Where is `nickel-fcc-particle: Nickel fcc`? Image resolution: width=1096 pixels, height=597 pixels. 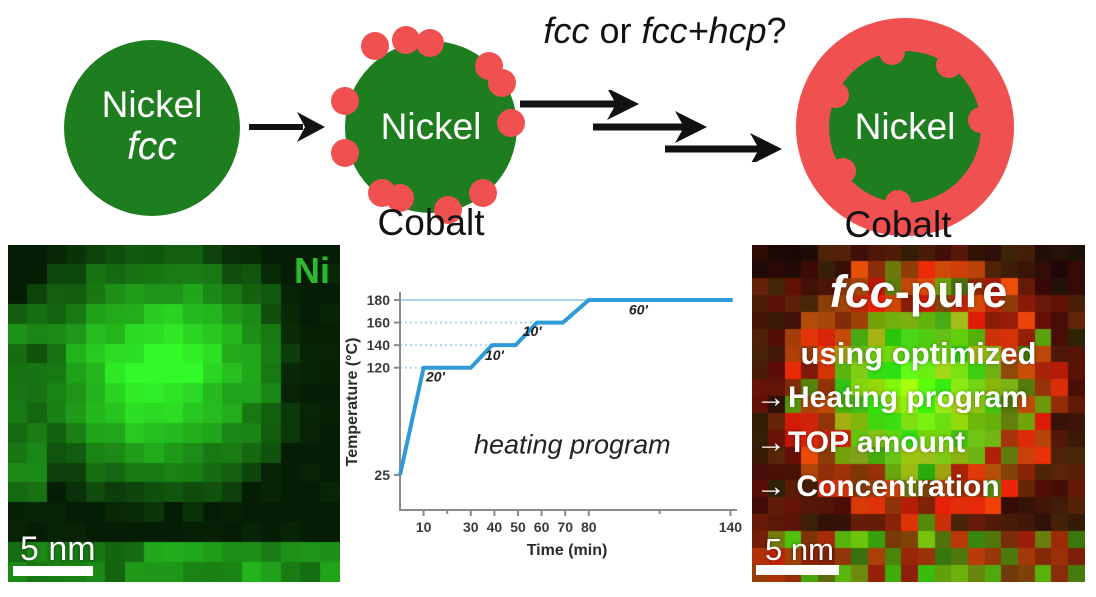
nickel-fcc-particle: Nickel fcc is located at coordinates (152, 128).